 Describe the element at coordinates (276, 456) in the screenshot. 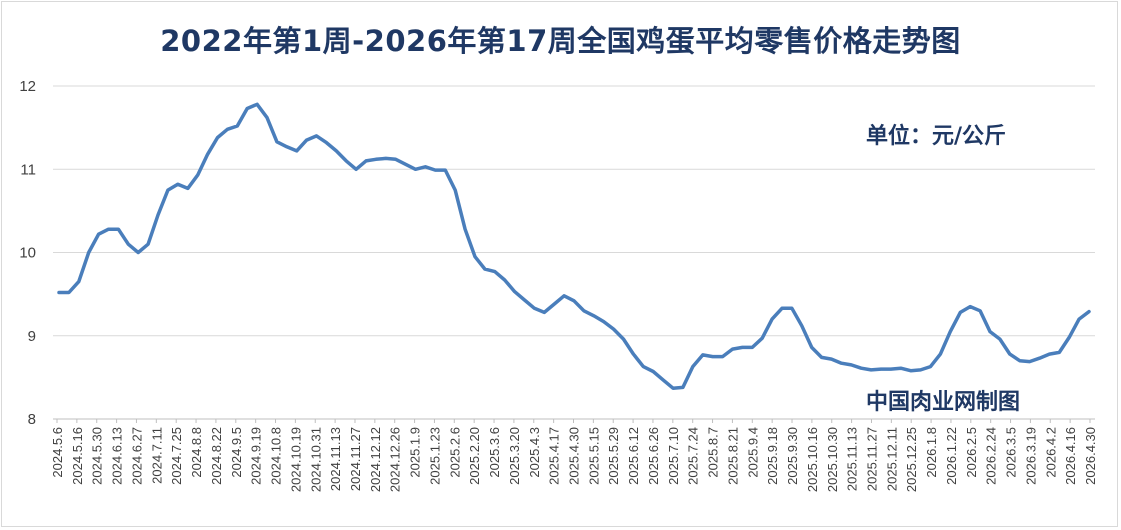

I see `x-tick-label: 2024.10.8` at that location.